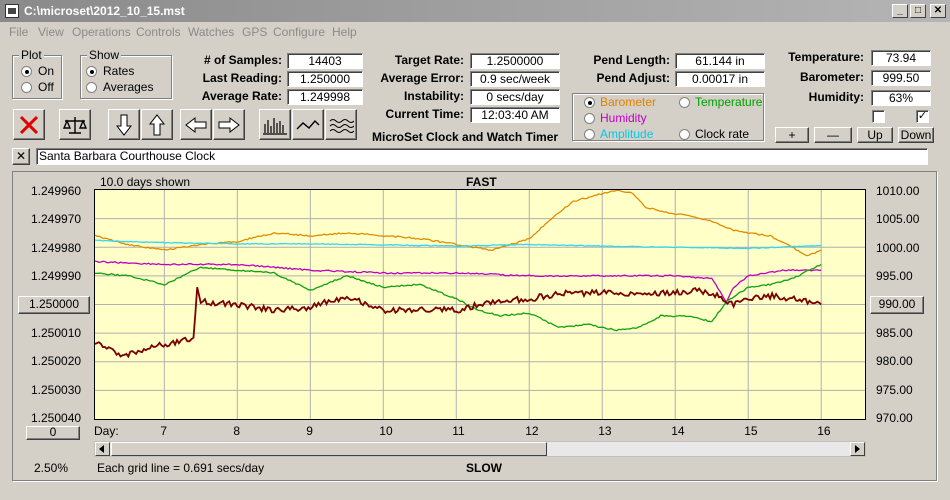 The image size is (950, 500). Describe the element at coordinates (458, 244) in the screenshot. I see `series-line-amplitude` at that location.